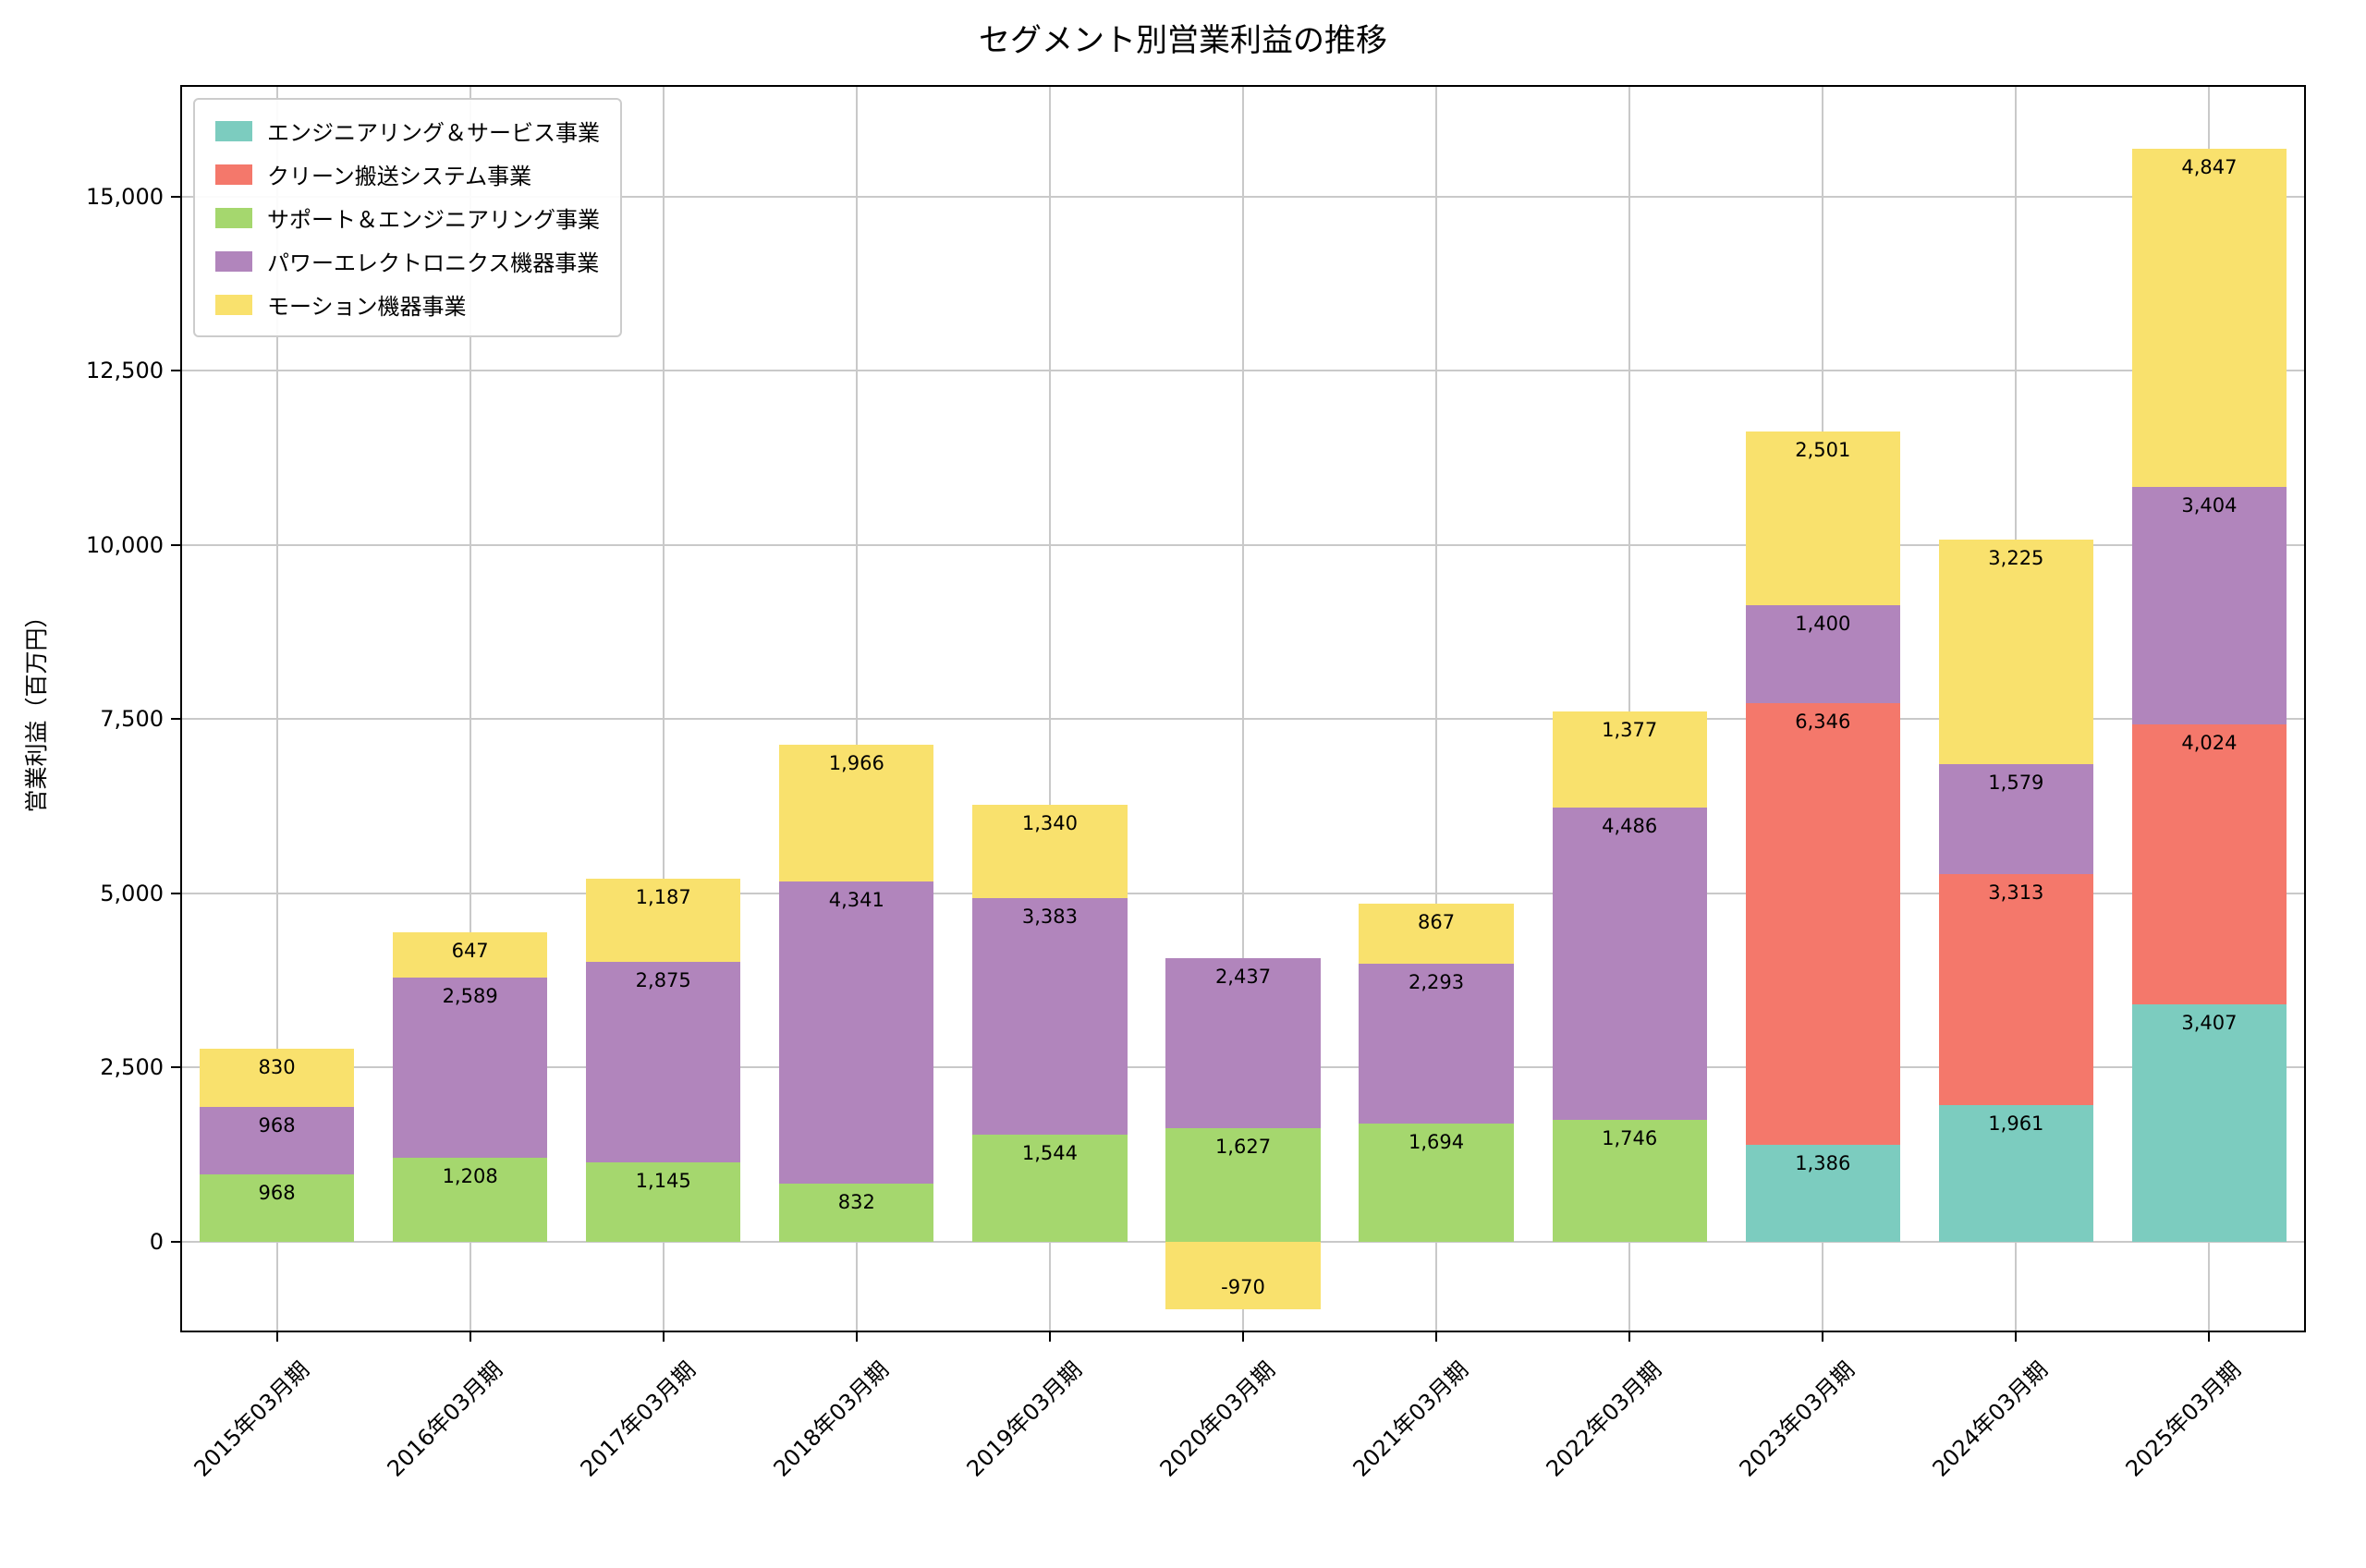 The image size is (2366, 1568). Describe the element at coordinates (856, 762) in the screenshot. I see `bar-value-label: 1,966` at that location.